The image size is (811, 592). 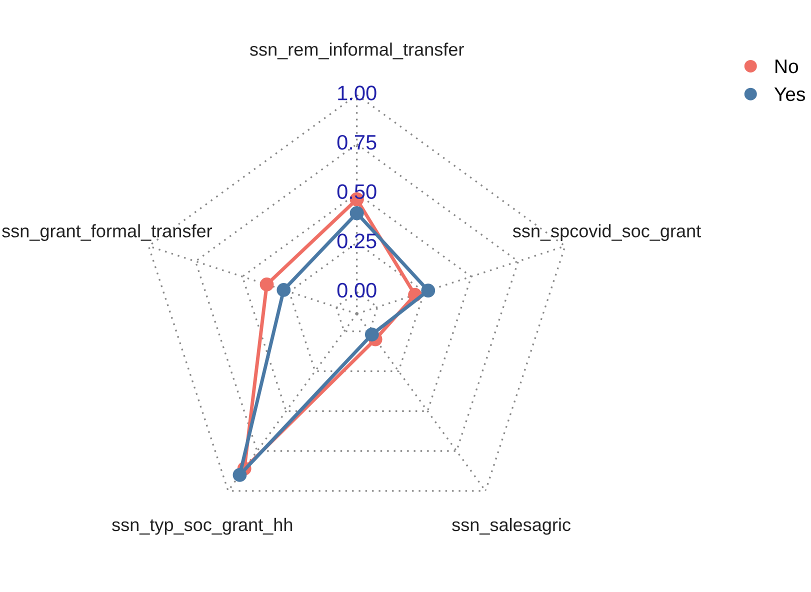 What do you see at coordinates (356, 142) in the screenshot?
I see `y-tick-label: 0.75` at bounding box center [356, 142].